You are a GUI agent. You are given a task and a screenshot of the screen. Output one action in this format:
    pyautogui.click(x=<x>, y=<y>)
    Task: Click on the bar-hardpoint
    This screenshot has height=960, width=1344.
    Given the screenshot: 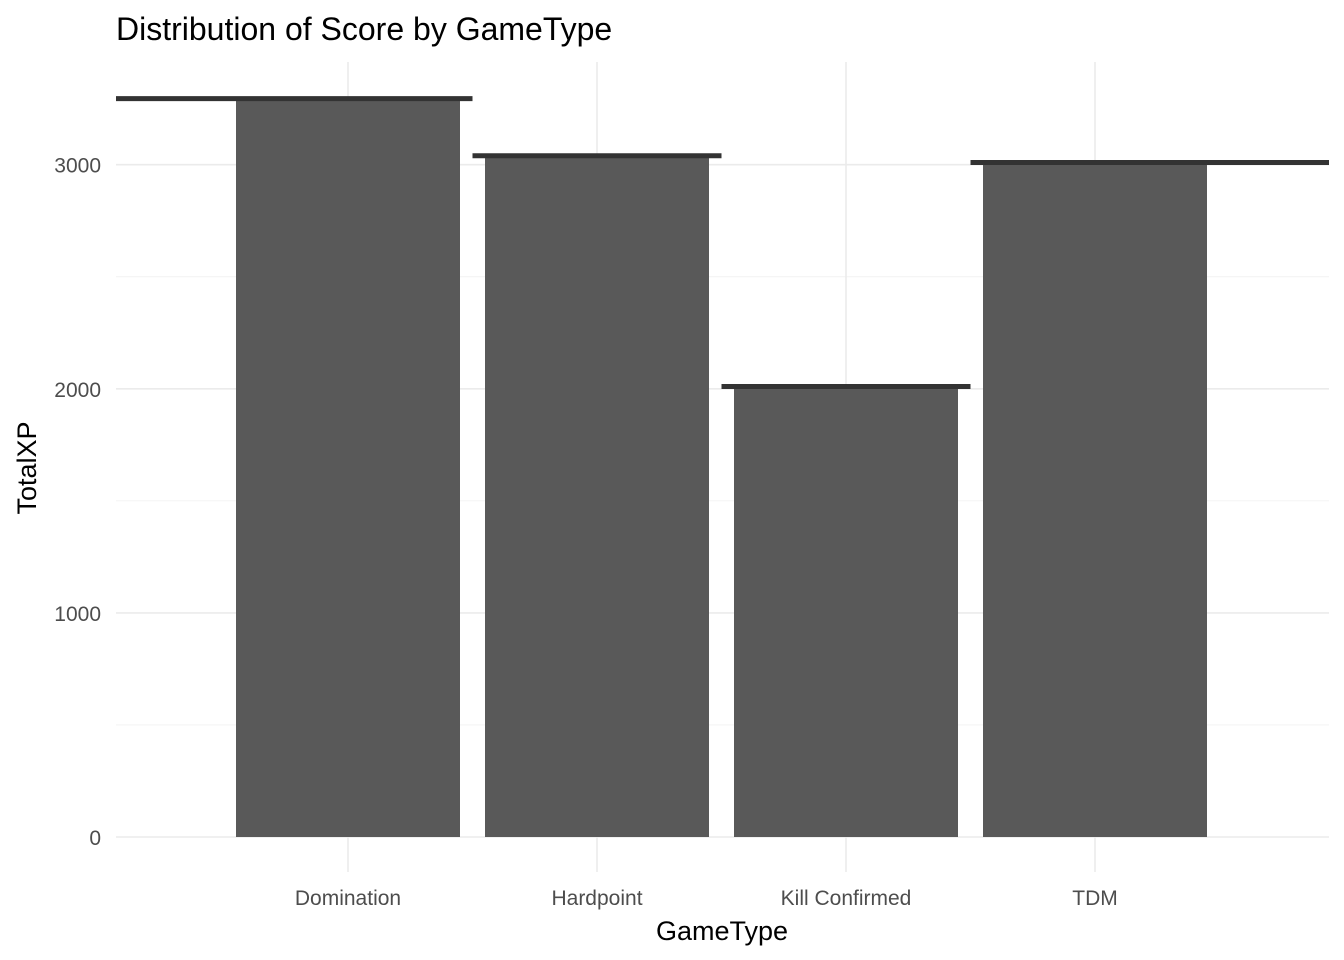 What is the action you would take?
    pyautogui.click(x=597, y=497)
    